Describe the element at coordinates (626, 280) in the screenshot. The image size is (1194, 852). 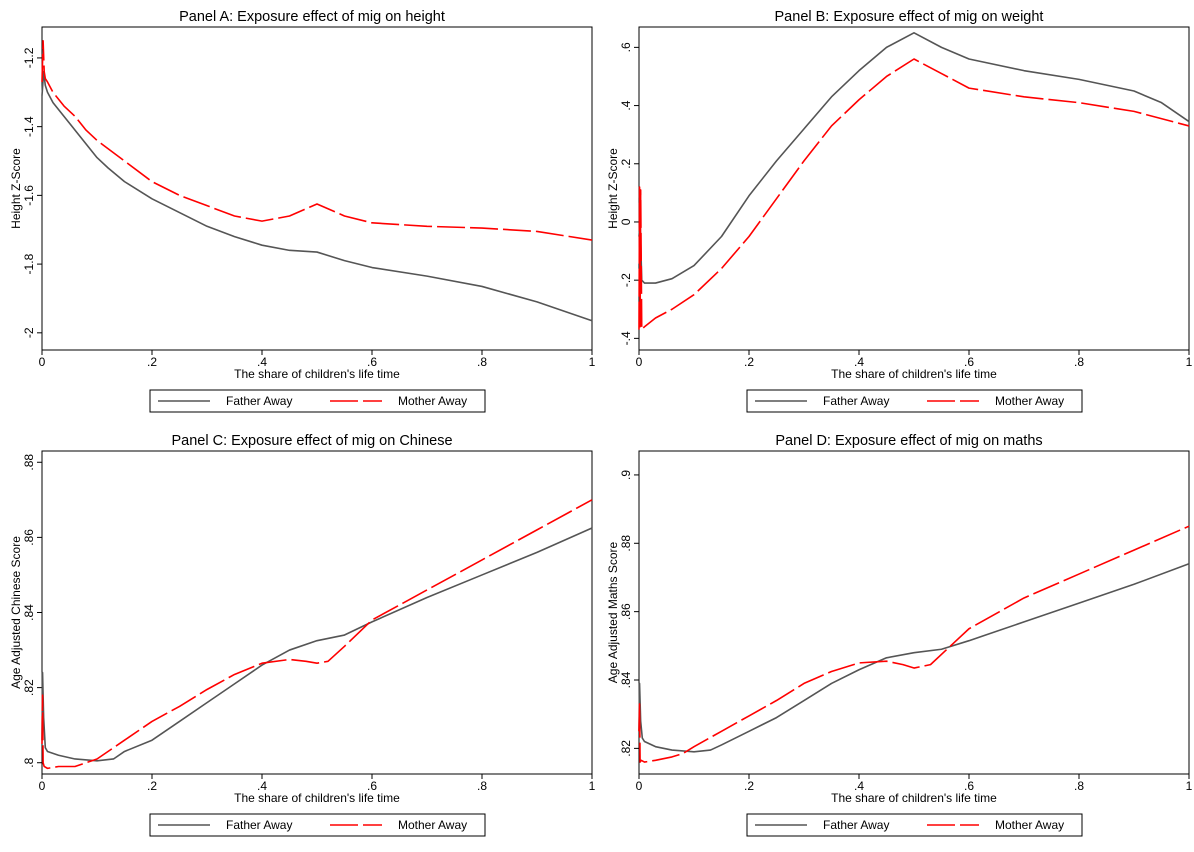
I see `y-tick-label: -.2` at that location.